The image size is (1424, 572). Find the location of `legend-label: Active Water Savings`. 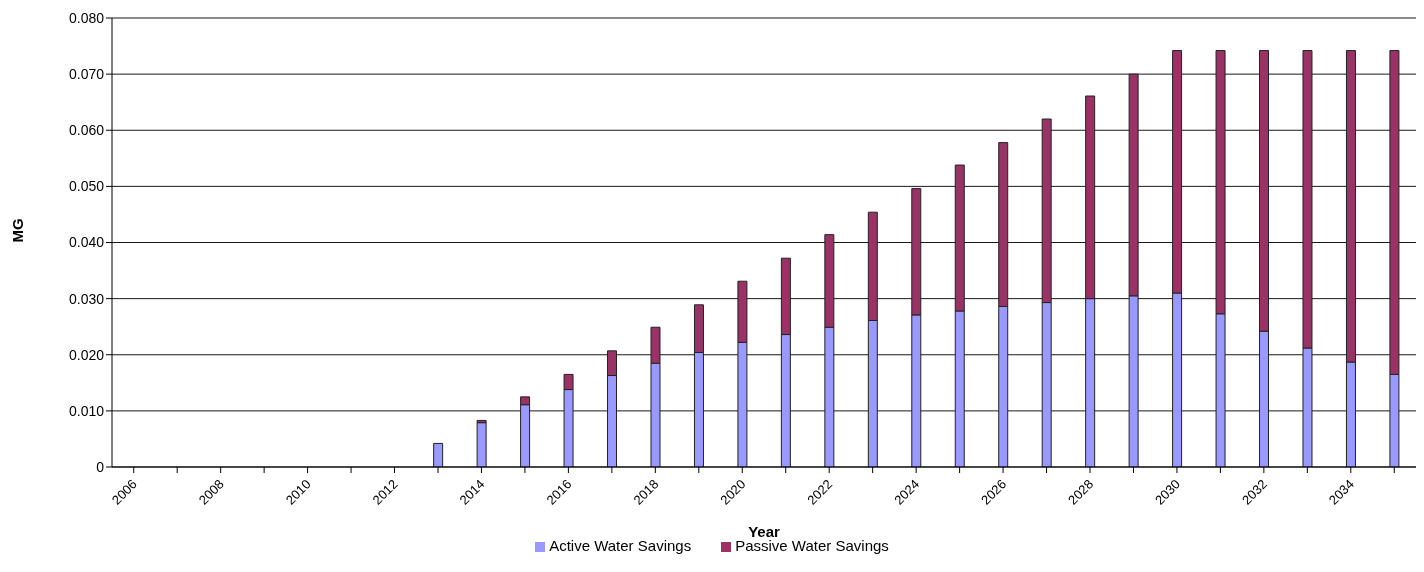

legend-label: Active Water Savings is located at coordinates (620, 545).